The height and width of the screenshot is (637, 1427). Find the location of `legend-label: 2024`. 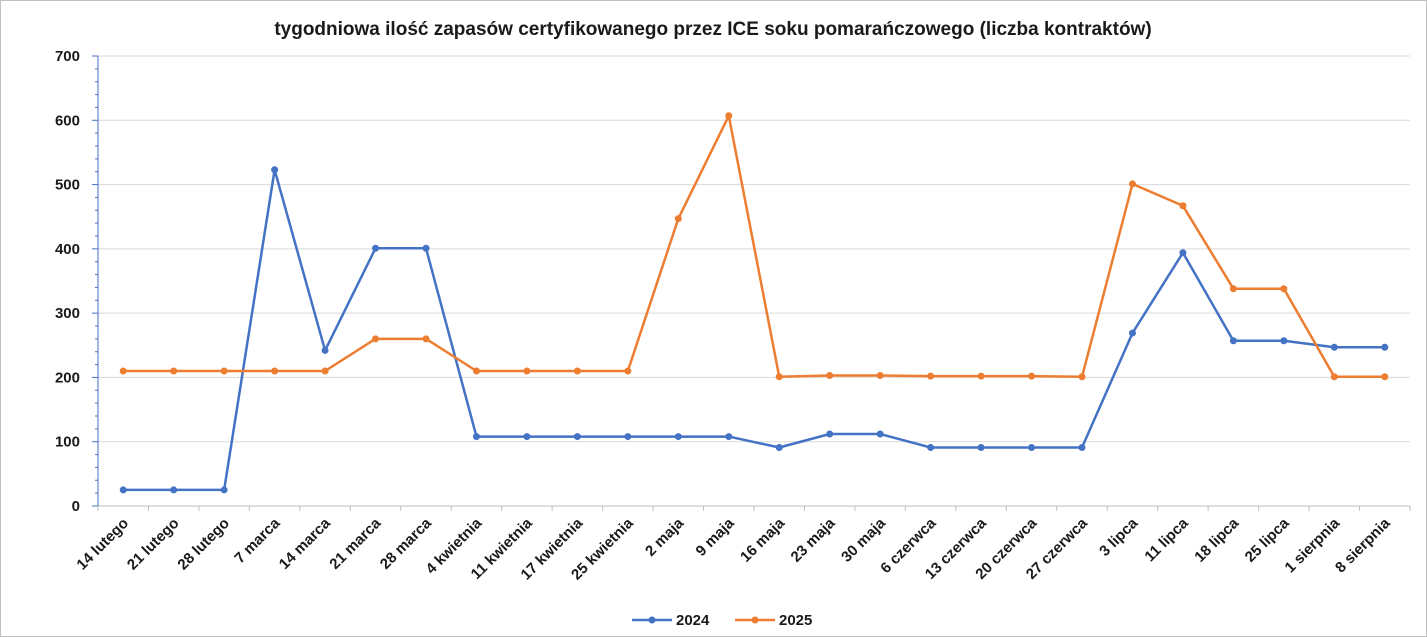

legend-label: 2024 is located at coordinates (693, 620).